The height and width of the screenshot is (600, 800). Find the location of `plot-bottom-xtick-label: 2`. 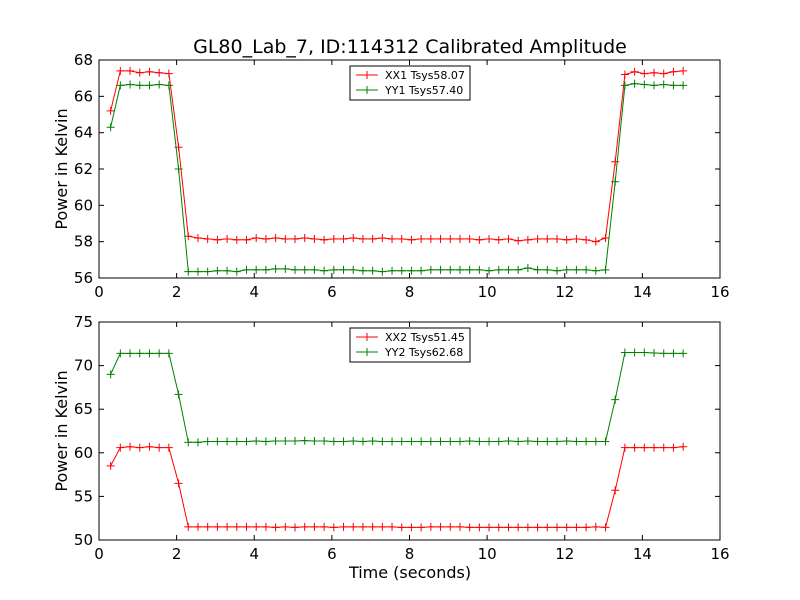

plot-bottom-xtick-label: 2 is located at coordinates (177, 554).